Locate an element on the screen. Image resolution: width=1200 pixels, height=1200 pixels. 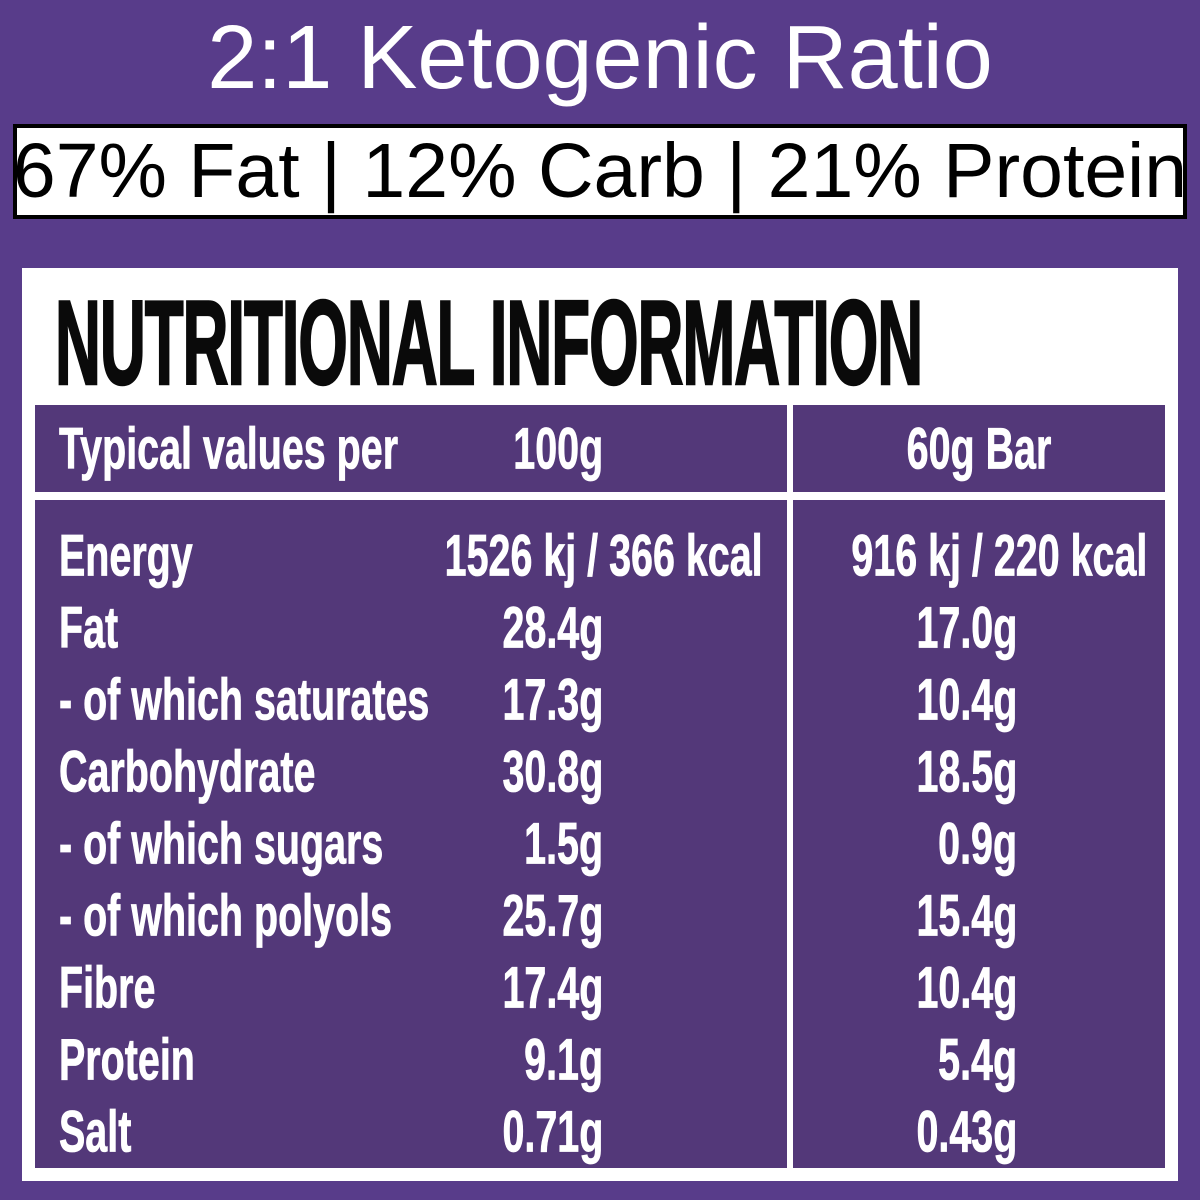
table-row: 5.4g is located at coordinates (979, 1060).